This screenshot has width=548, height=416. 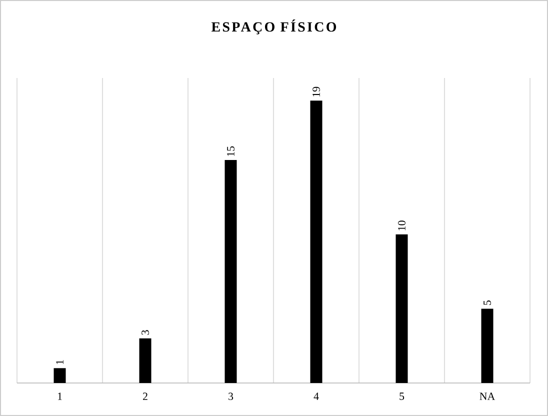 I want to click on data-label: 19, so click(x=316, y=91).